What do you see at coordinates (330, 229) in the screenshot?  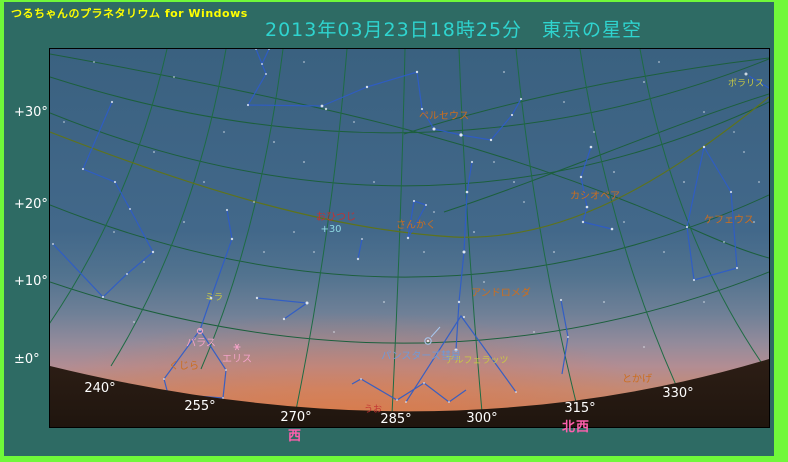 I see `label-ecliptic-longitude-30: +30` at bounding box center [330, 229].